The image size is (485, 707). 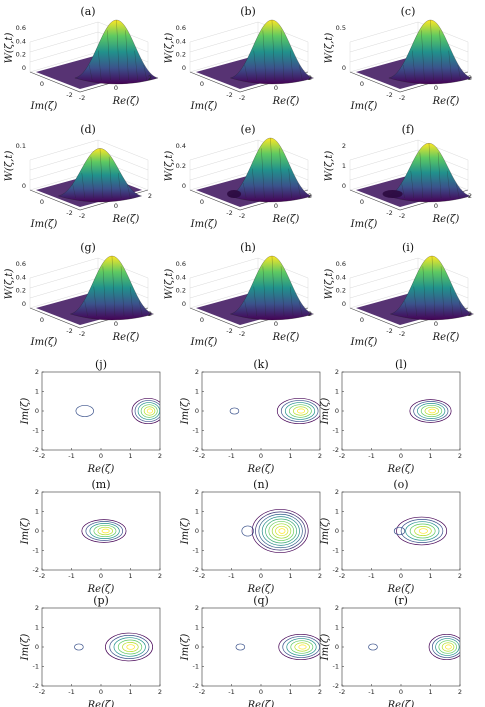 What do you see at coordinates (184, 304) in the screenshot?
I see `z-tick-label: 0` at bounding box center [184, 304].